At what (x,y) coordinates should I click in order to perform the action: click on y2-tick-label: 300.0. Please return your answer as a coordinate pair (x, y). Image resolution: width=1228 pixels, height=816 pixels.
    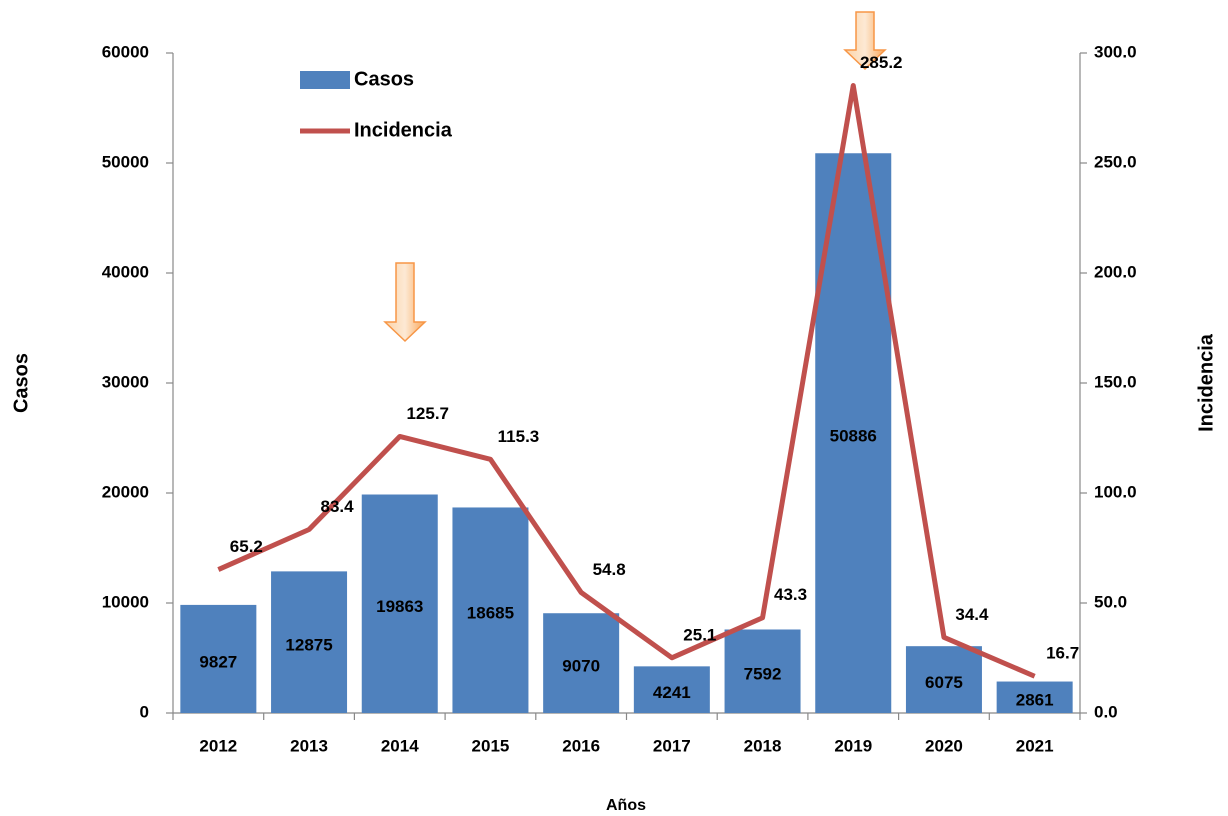
    Looking at the image, I should click on (1115, 51).